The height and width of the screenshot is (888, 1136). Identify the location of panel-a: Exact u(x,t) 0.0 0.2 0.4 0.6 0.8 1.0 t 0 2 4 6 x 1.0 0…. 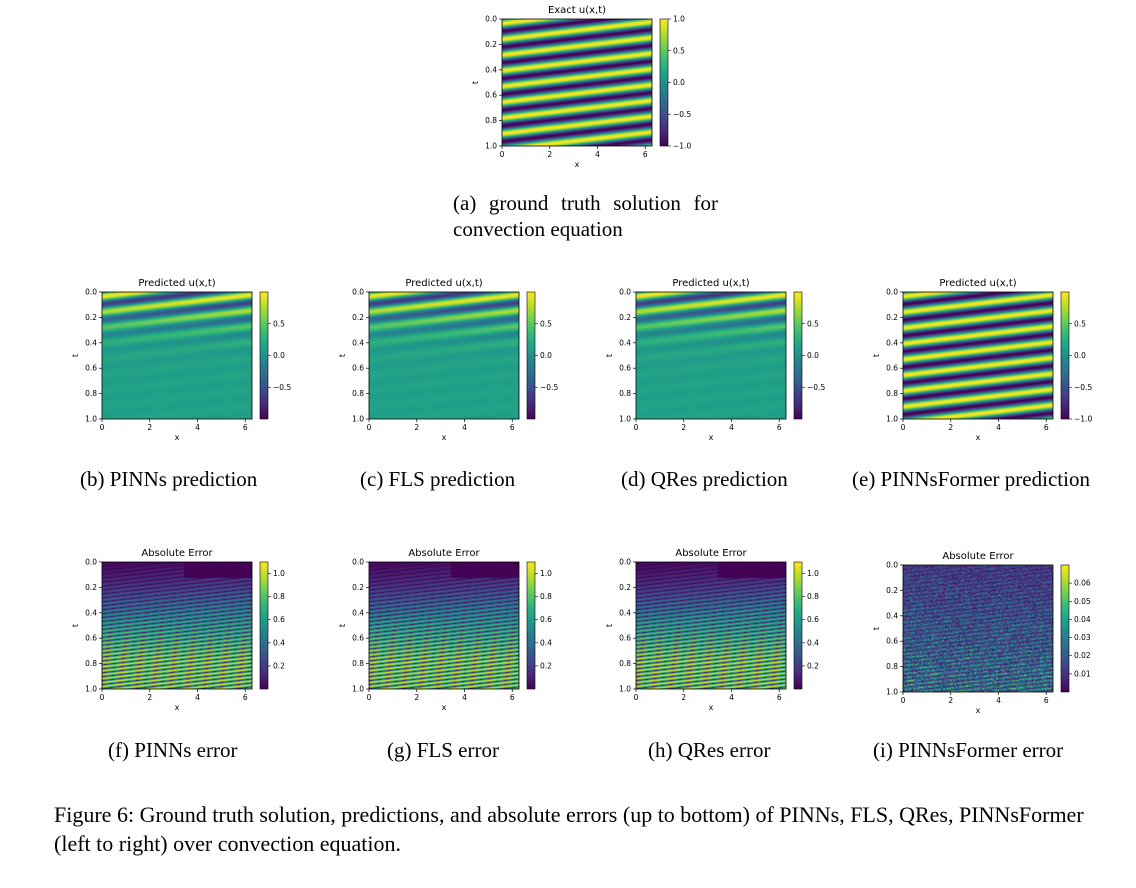
(585, 85).